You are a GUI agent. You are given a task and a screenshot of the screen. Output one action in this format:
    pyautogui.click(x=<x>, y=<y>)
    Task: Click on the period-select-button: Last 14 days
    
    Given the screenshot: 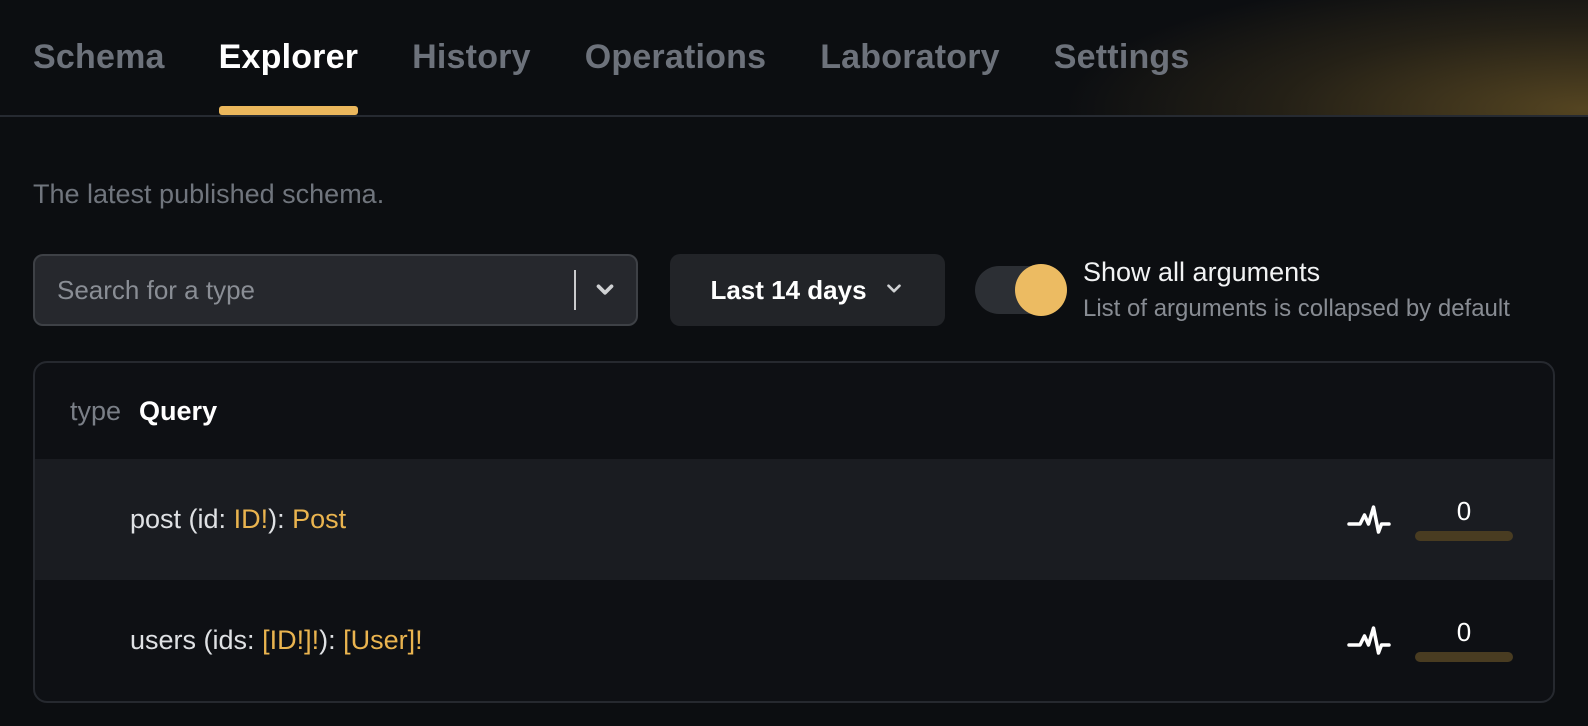 What is the action you would take?
    pyautogui.click(x=807, y=290)
    